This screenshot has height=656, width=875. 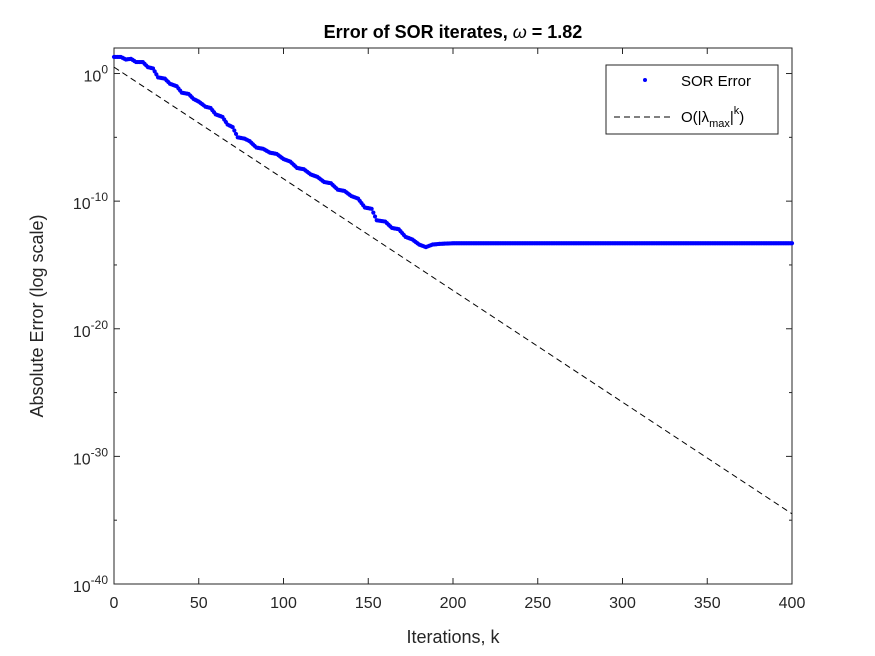 I want to click on x-tick-label: 400, so click(x=792, y=603).